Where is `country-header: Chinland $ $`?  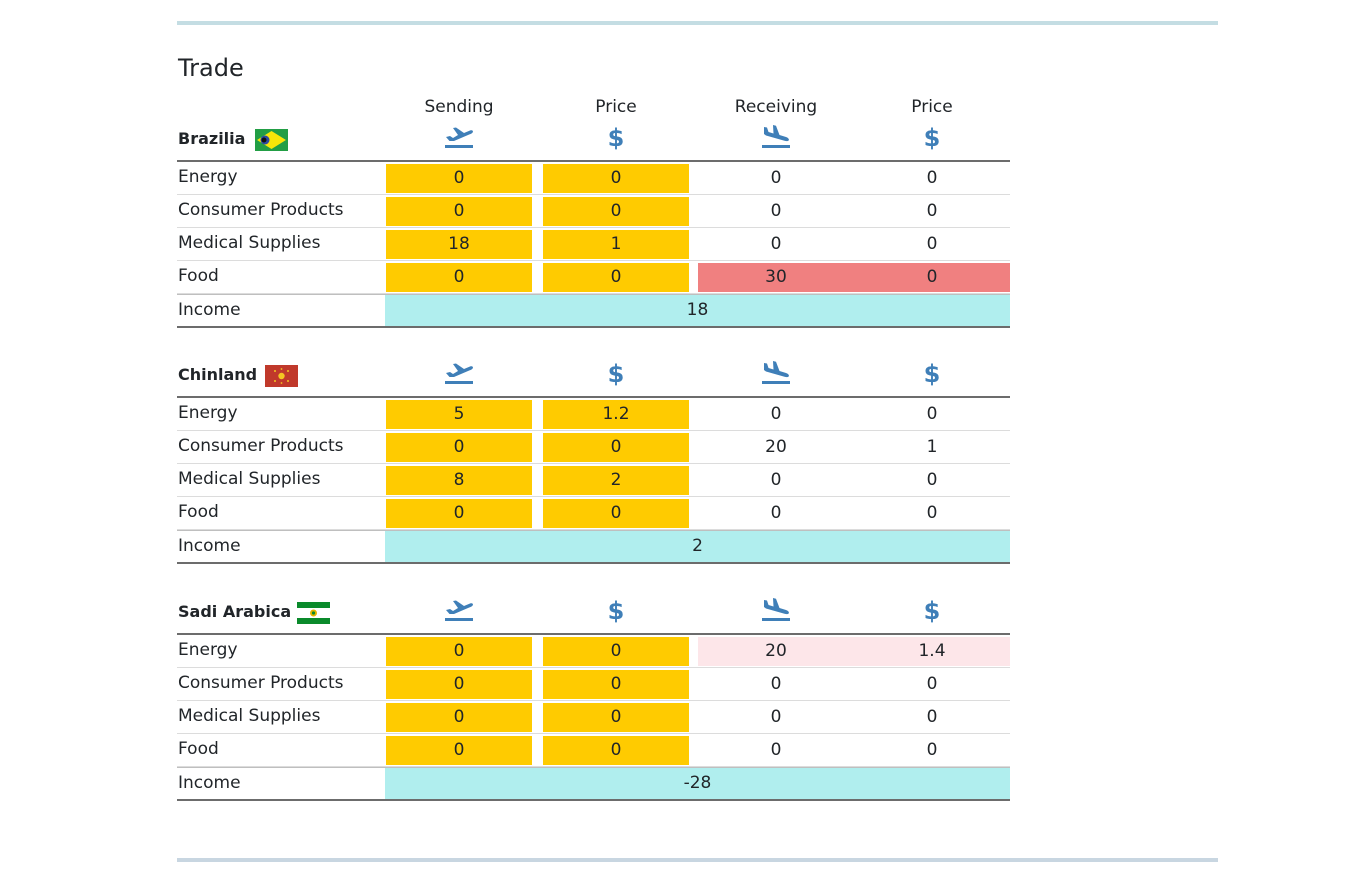 country-header: Chinland $ $ is located at coordinates (593, 374).